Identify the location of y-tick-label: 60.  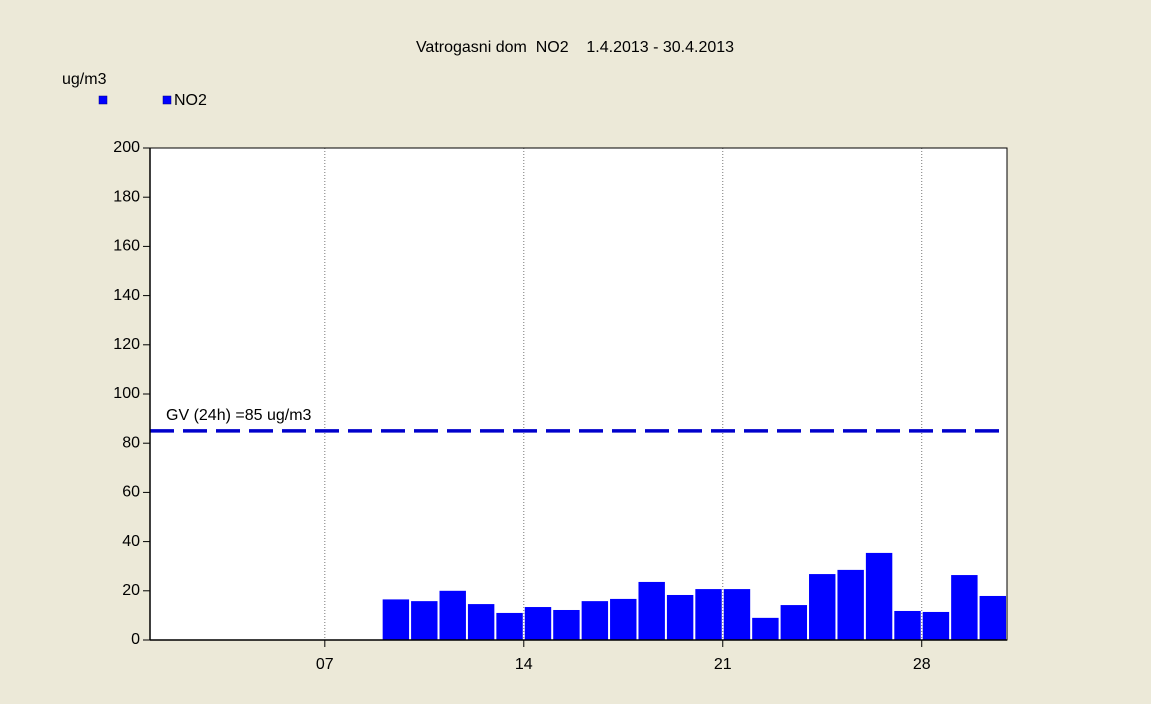
(131, 492).